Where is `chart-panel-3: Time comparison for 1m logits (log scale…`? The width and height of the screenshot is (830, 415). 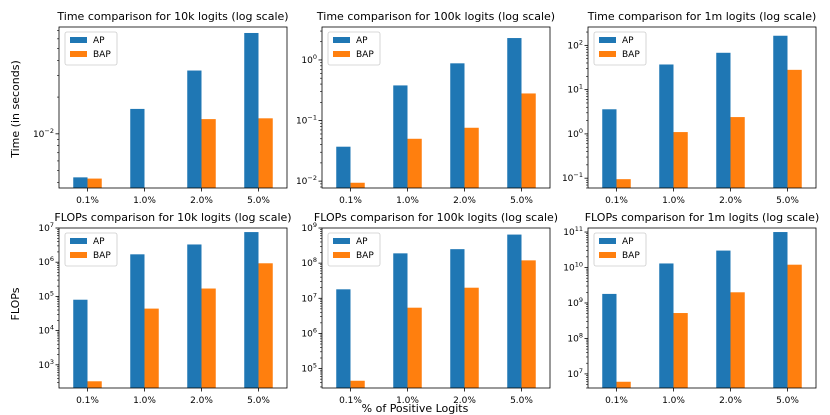
chart-panel-3: Time comparison for 1m logits (log scale… is located at coordinates (689, 108).